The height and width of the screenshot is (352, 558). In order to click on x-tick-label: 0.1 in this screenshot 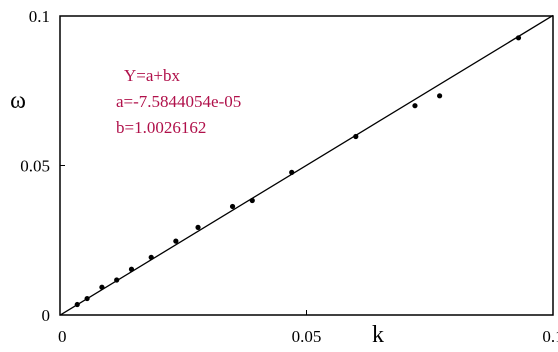, I will do `click(550, 336)`.